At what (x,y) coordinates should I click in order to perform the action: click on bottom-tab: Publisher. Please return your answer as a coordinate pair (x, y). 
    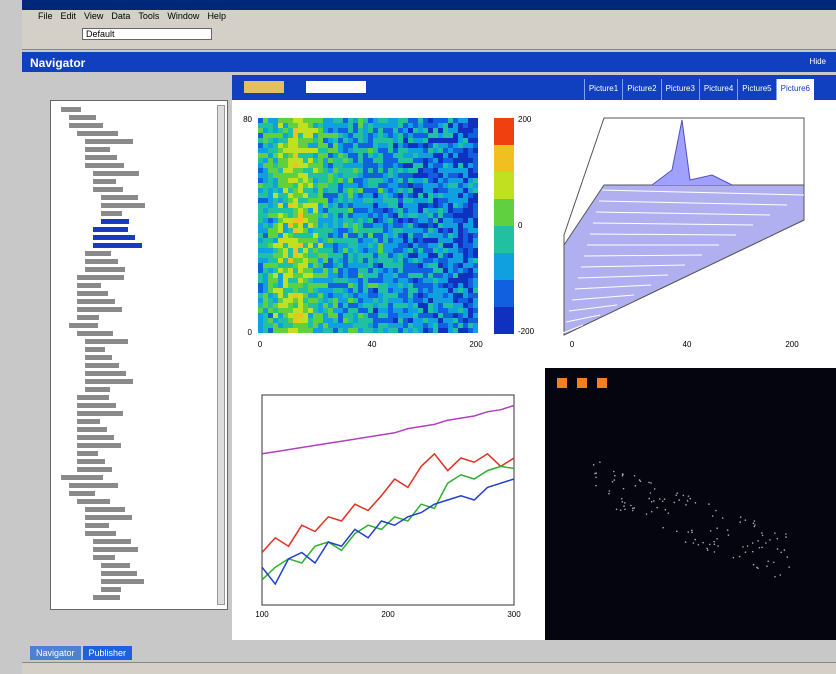
    Looking at the image, I should click on (107, 653).